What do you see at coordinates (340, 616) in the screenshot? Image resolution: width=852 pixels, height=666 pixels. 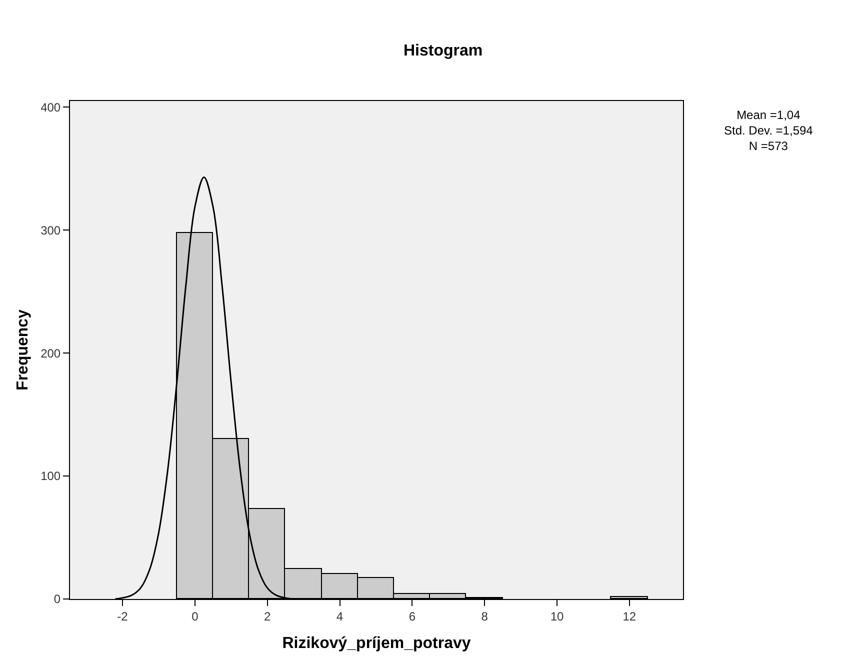 I see `x-tick-label: 4` at bounding box center [340, 616].